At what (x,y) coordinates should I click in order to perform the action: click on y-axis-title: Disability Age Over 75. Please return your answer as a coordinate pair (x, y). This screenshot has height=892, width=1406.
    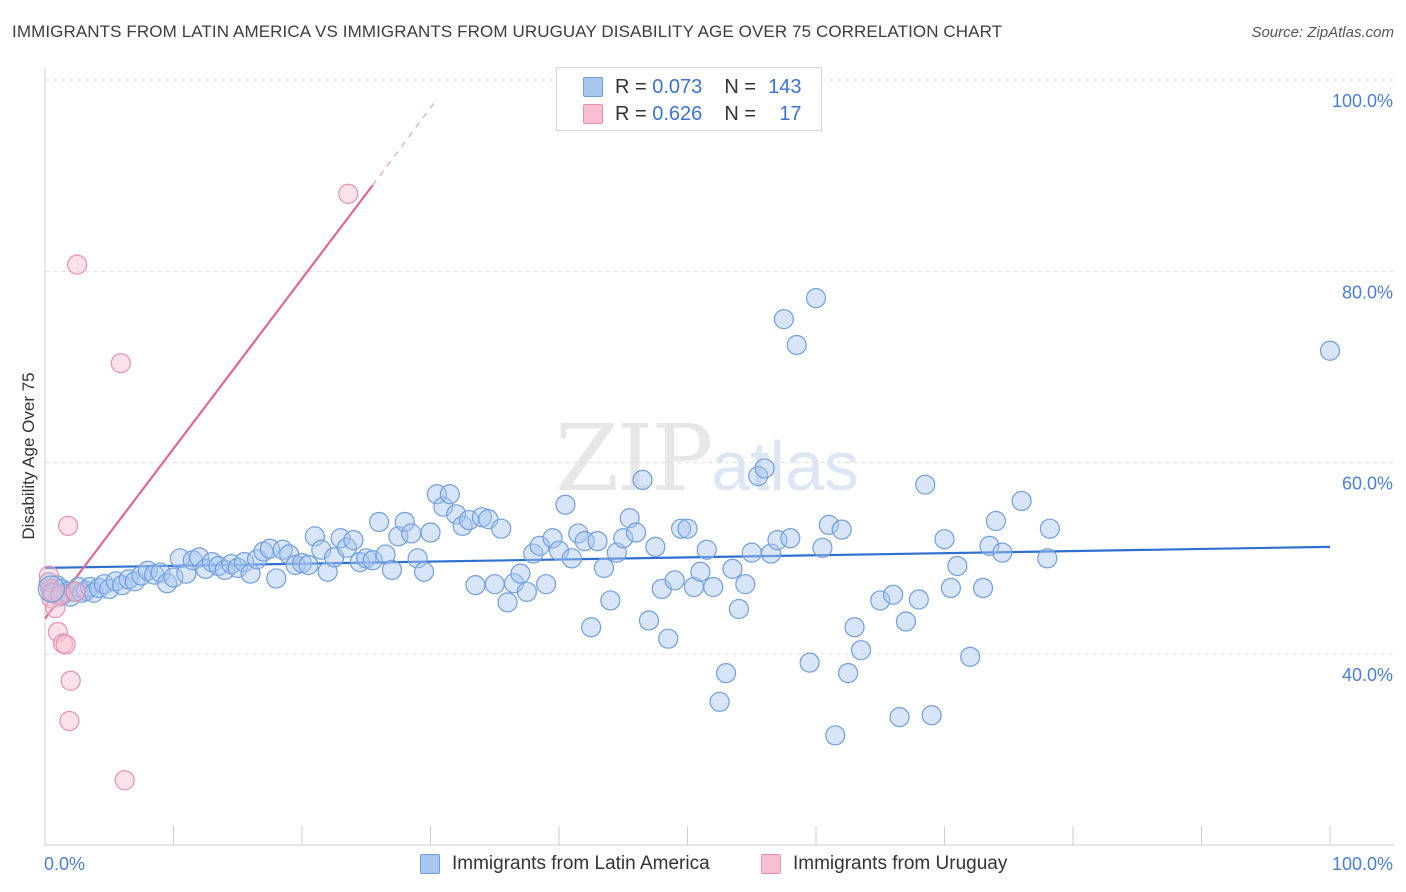
    Looking at the image, I should click on (28, 455).